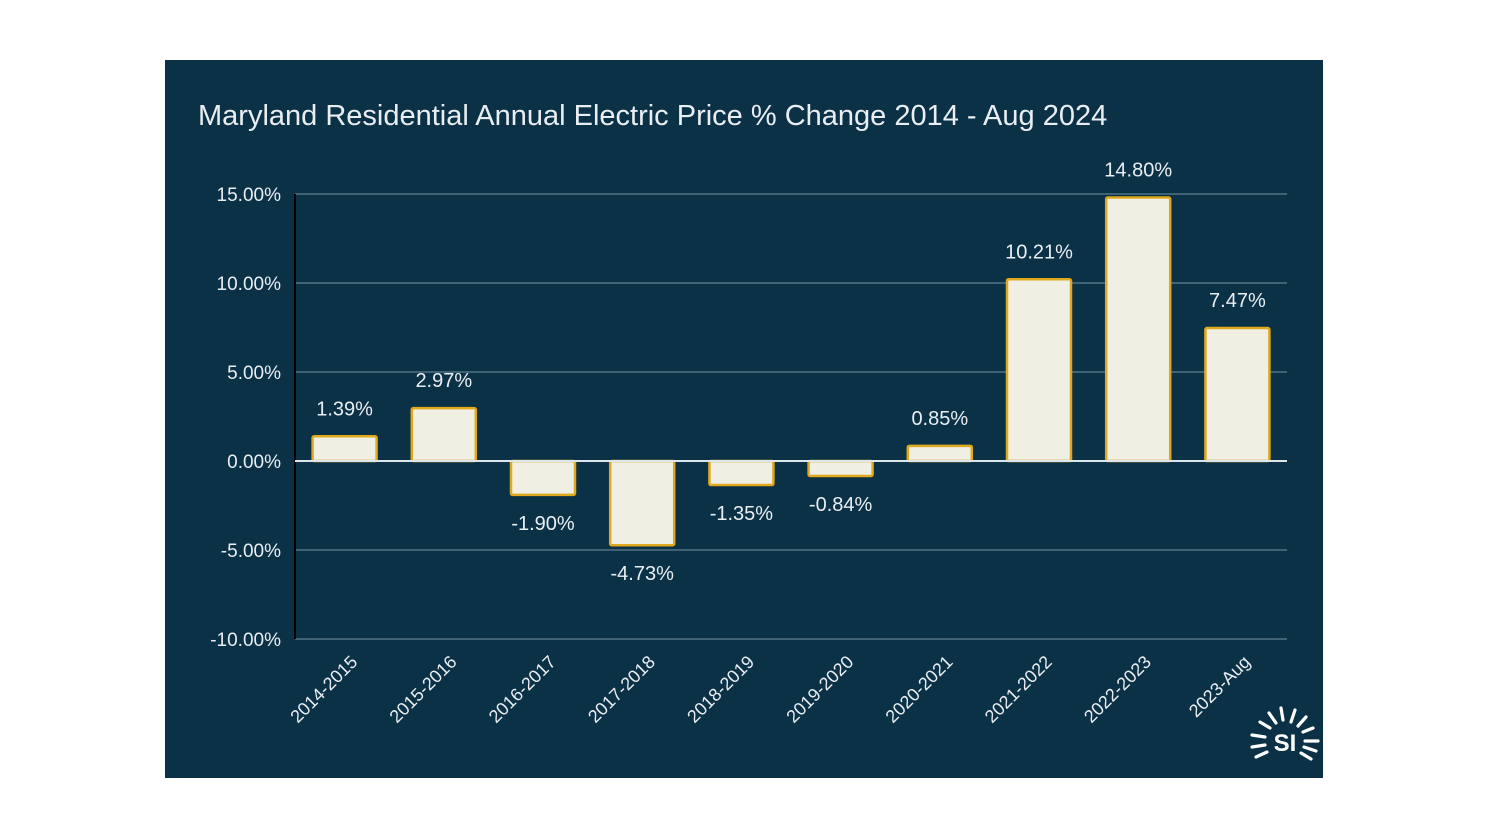  What do you see at coordinates (443, 381) in the screenshot?
I see `data-label: 2.97%` at bounding box center [443, 381].